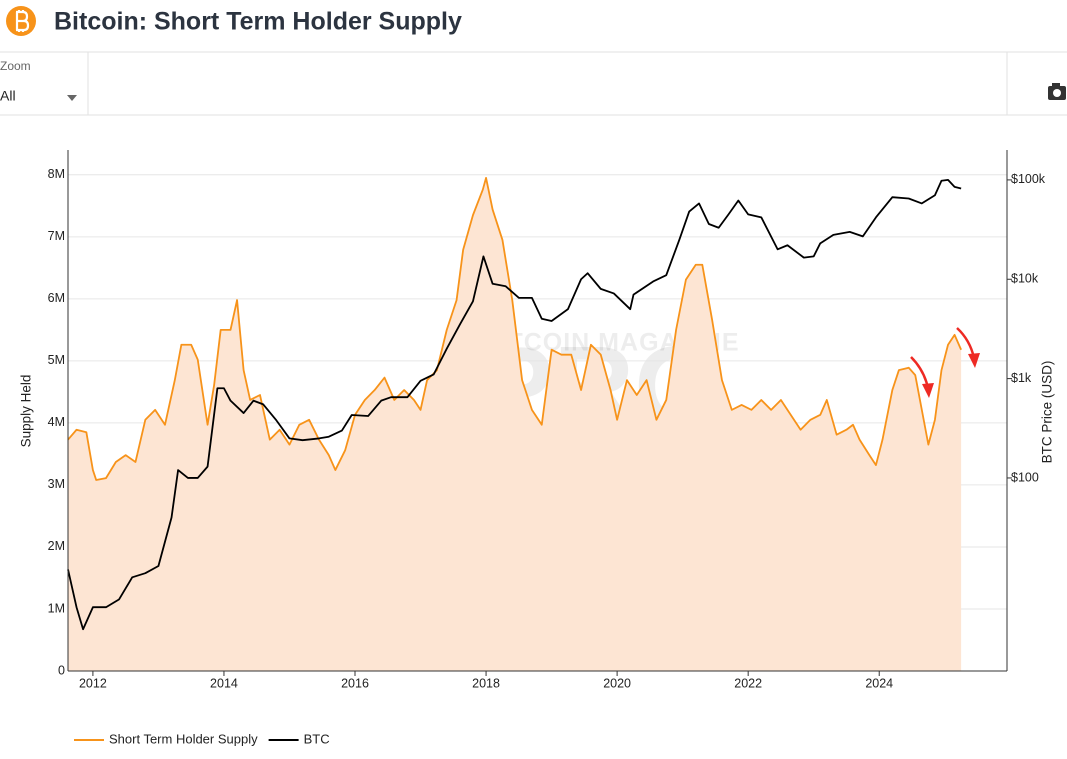 This screenshot has height=759, width=1067. I want to click on x-tick-label: 2020, so click(617, 683).